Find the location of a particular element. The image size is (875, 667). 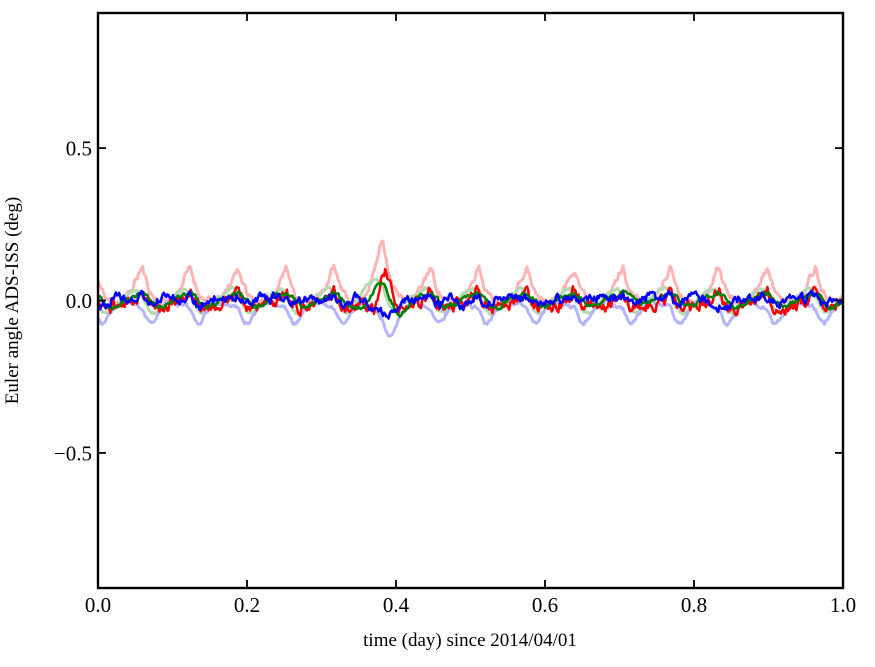

y-axis-label: Euler angle ADS-ISS (deg) is located at coordinates (12, 300).